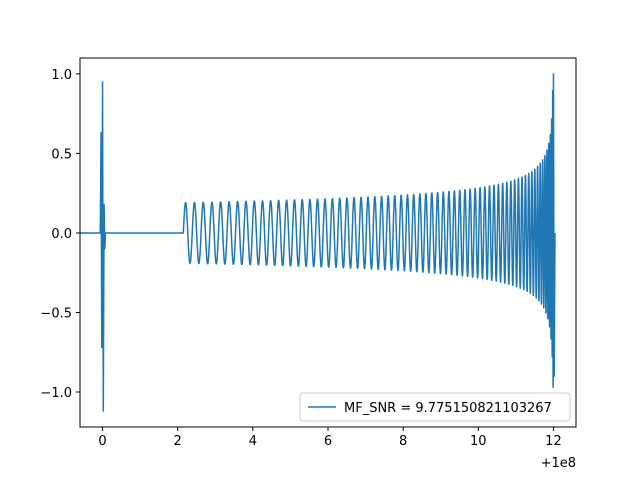  I want to click on y-tick-label: 1.0, so click(61, 75).